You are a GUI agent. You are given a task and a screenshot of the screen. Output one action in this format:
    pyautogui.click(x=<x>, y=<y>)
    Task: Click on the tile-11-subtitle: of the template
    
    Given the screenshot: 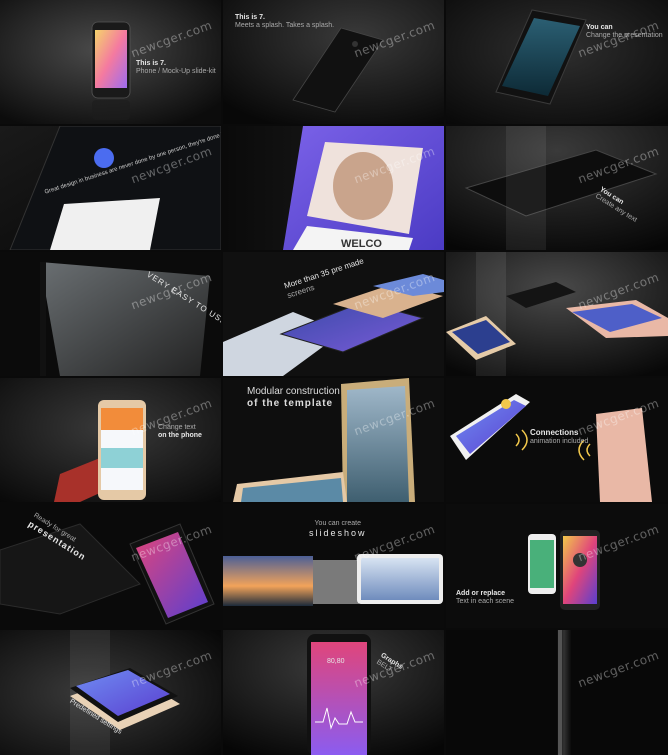 What is the action you would take?
    pyautogui.click(x=290, y=403)
    